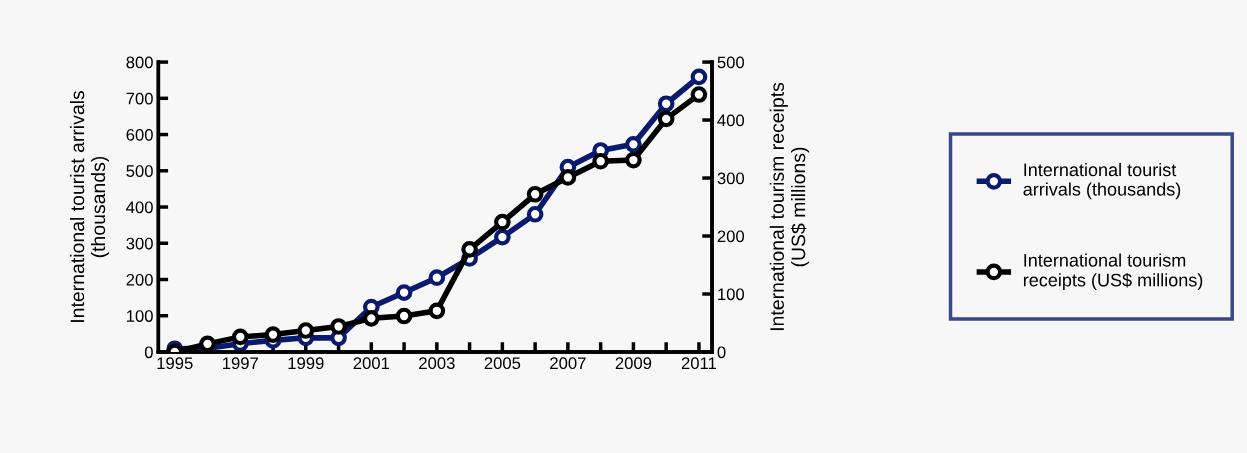 The image size is (1247, 453). I want to click on y-tick-label: 100, so click(139, 316).